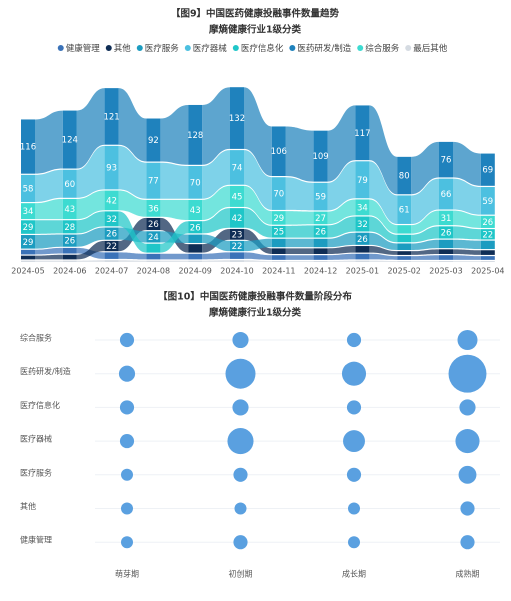 This screenshot has height=601, width=511. What do you see at coordinates (382, 48) in the screenshot?
I see `legend-label: 综合服务` at bounding box center [382, 48].